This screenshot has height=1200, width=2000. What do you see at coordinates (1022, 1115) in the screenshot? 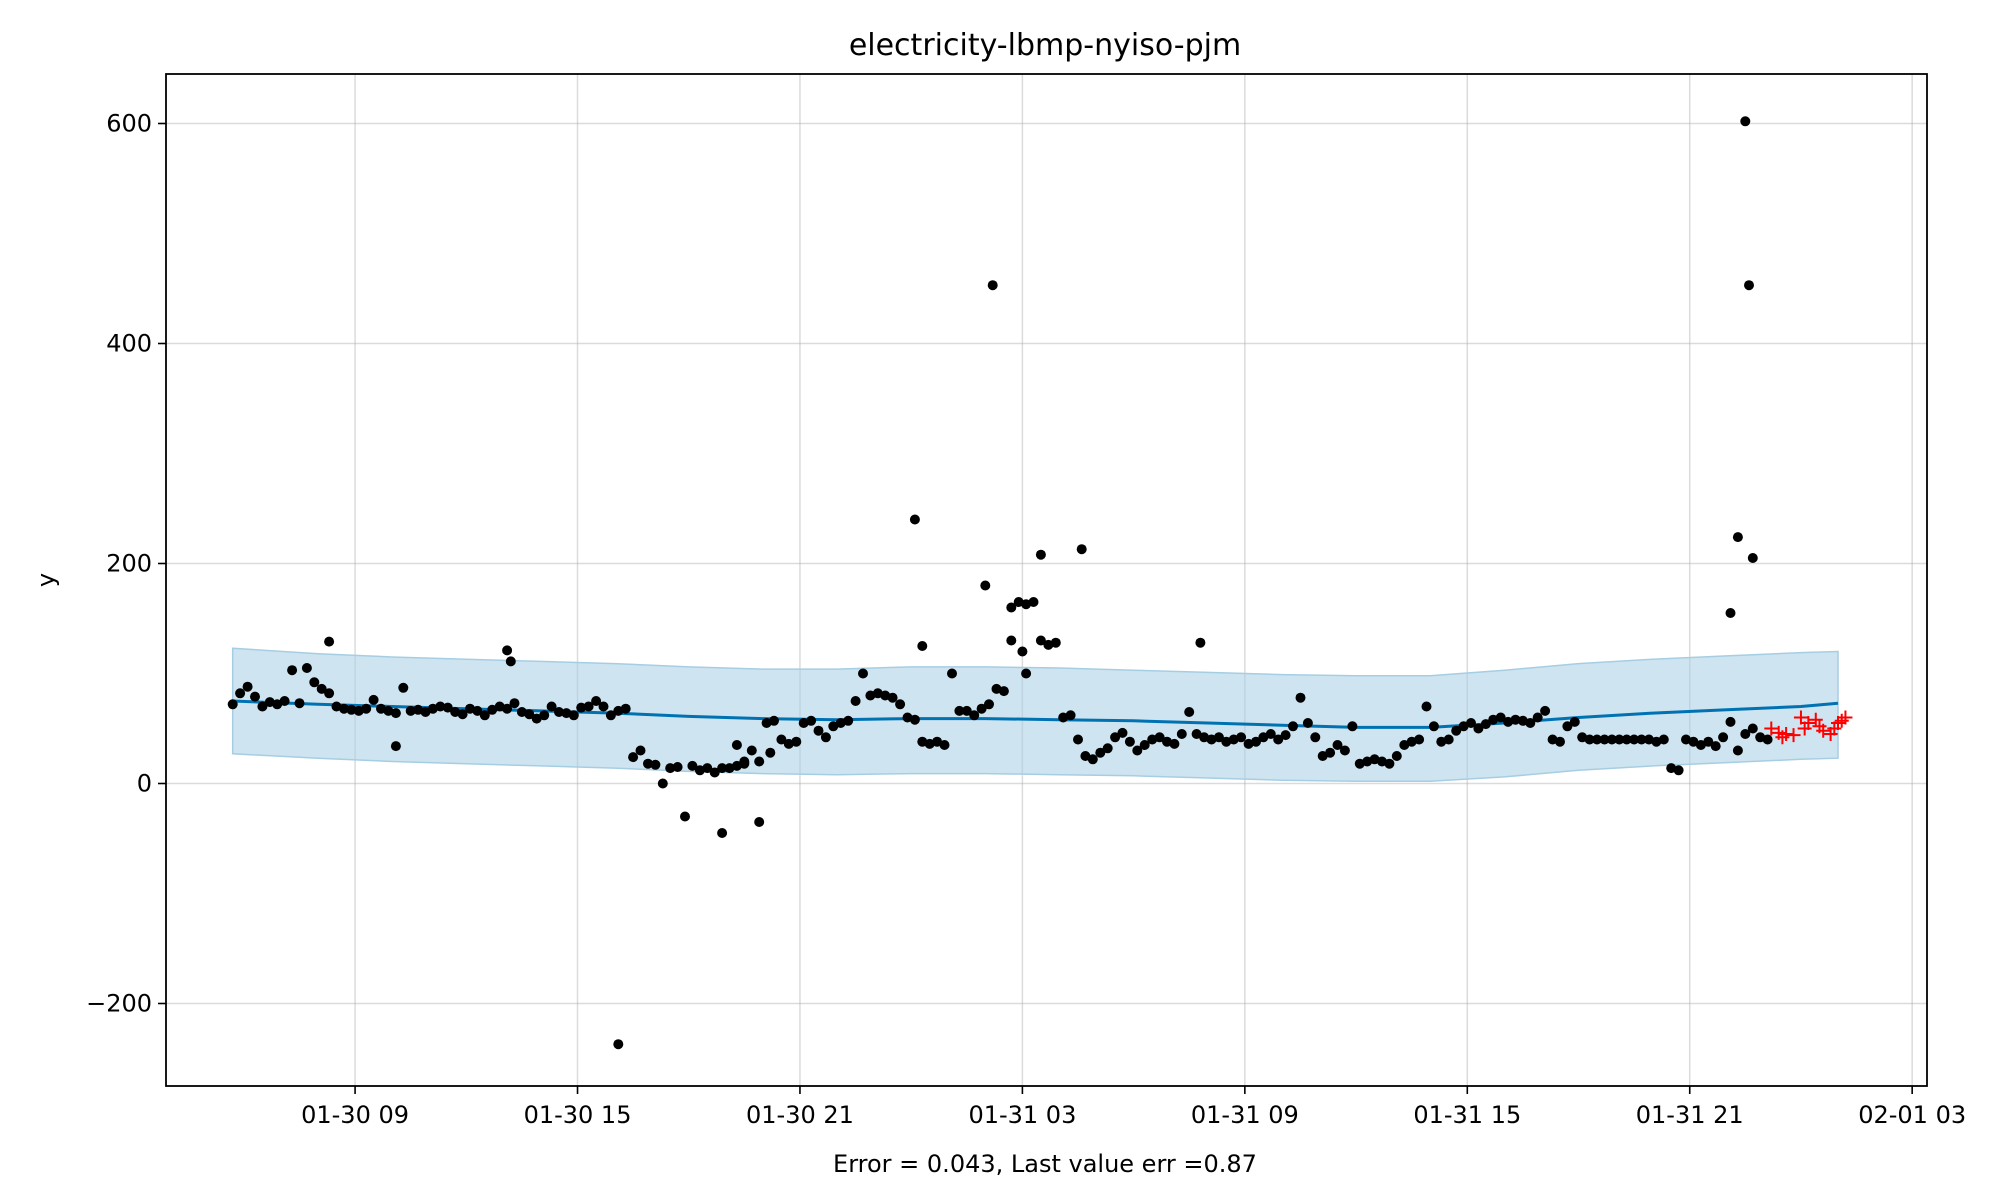
I see `x-tick-label: 01-31 03` at bounding box center [1022, 1115].